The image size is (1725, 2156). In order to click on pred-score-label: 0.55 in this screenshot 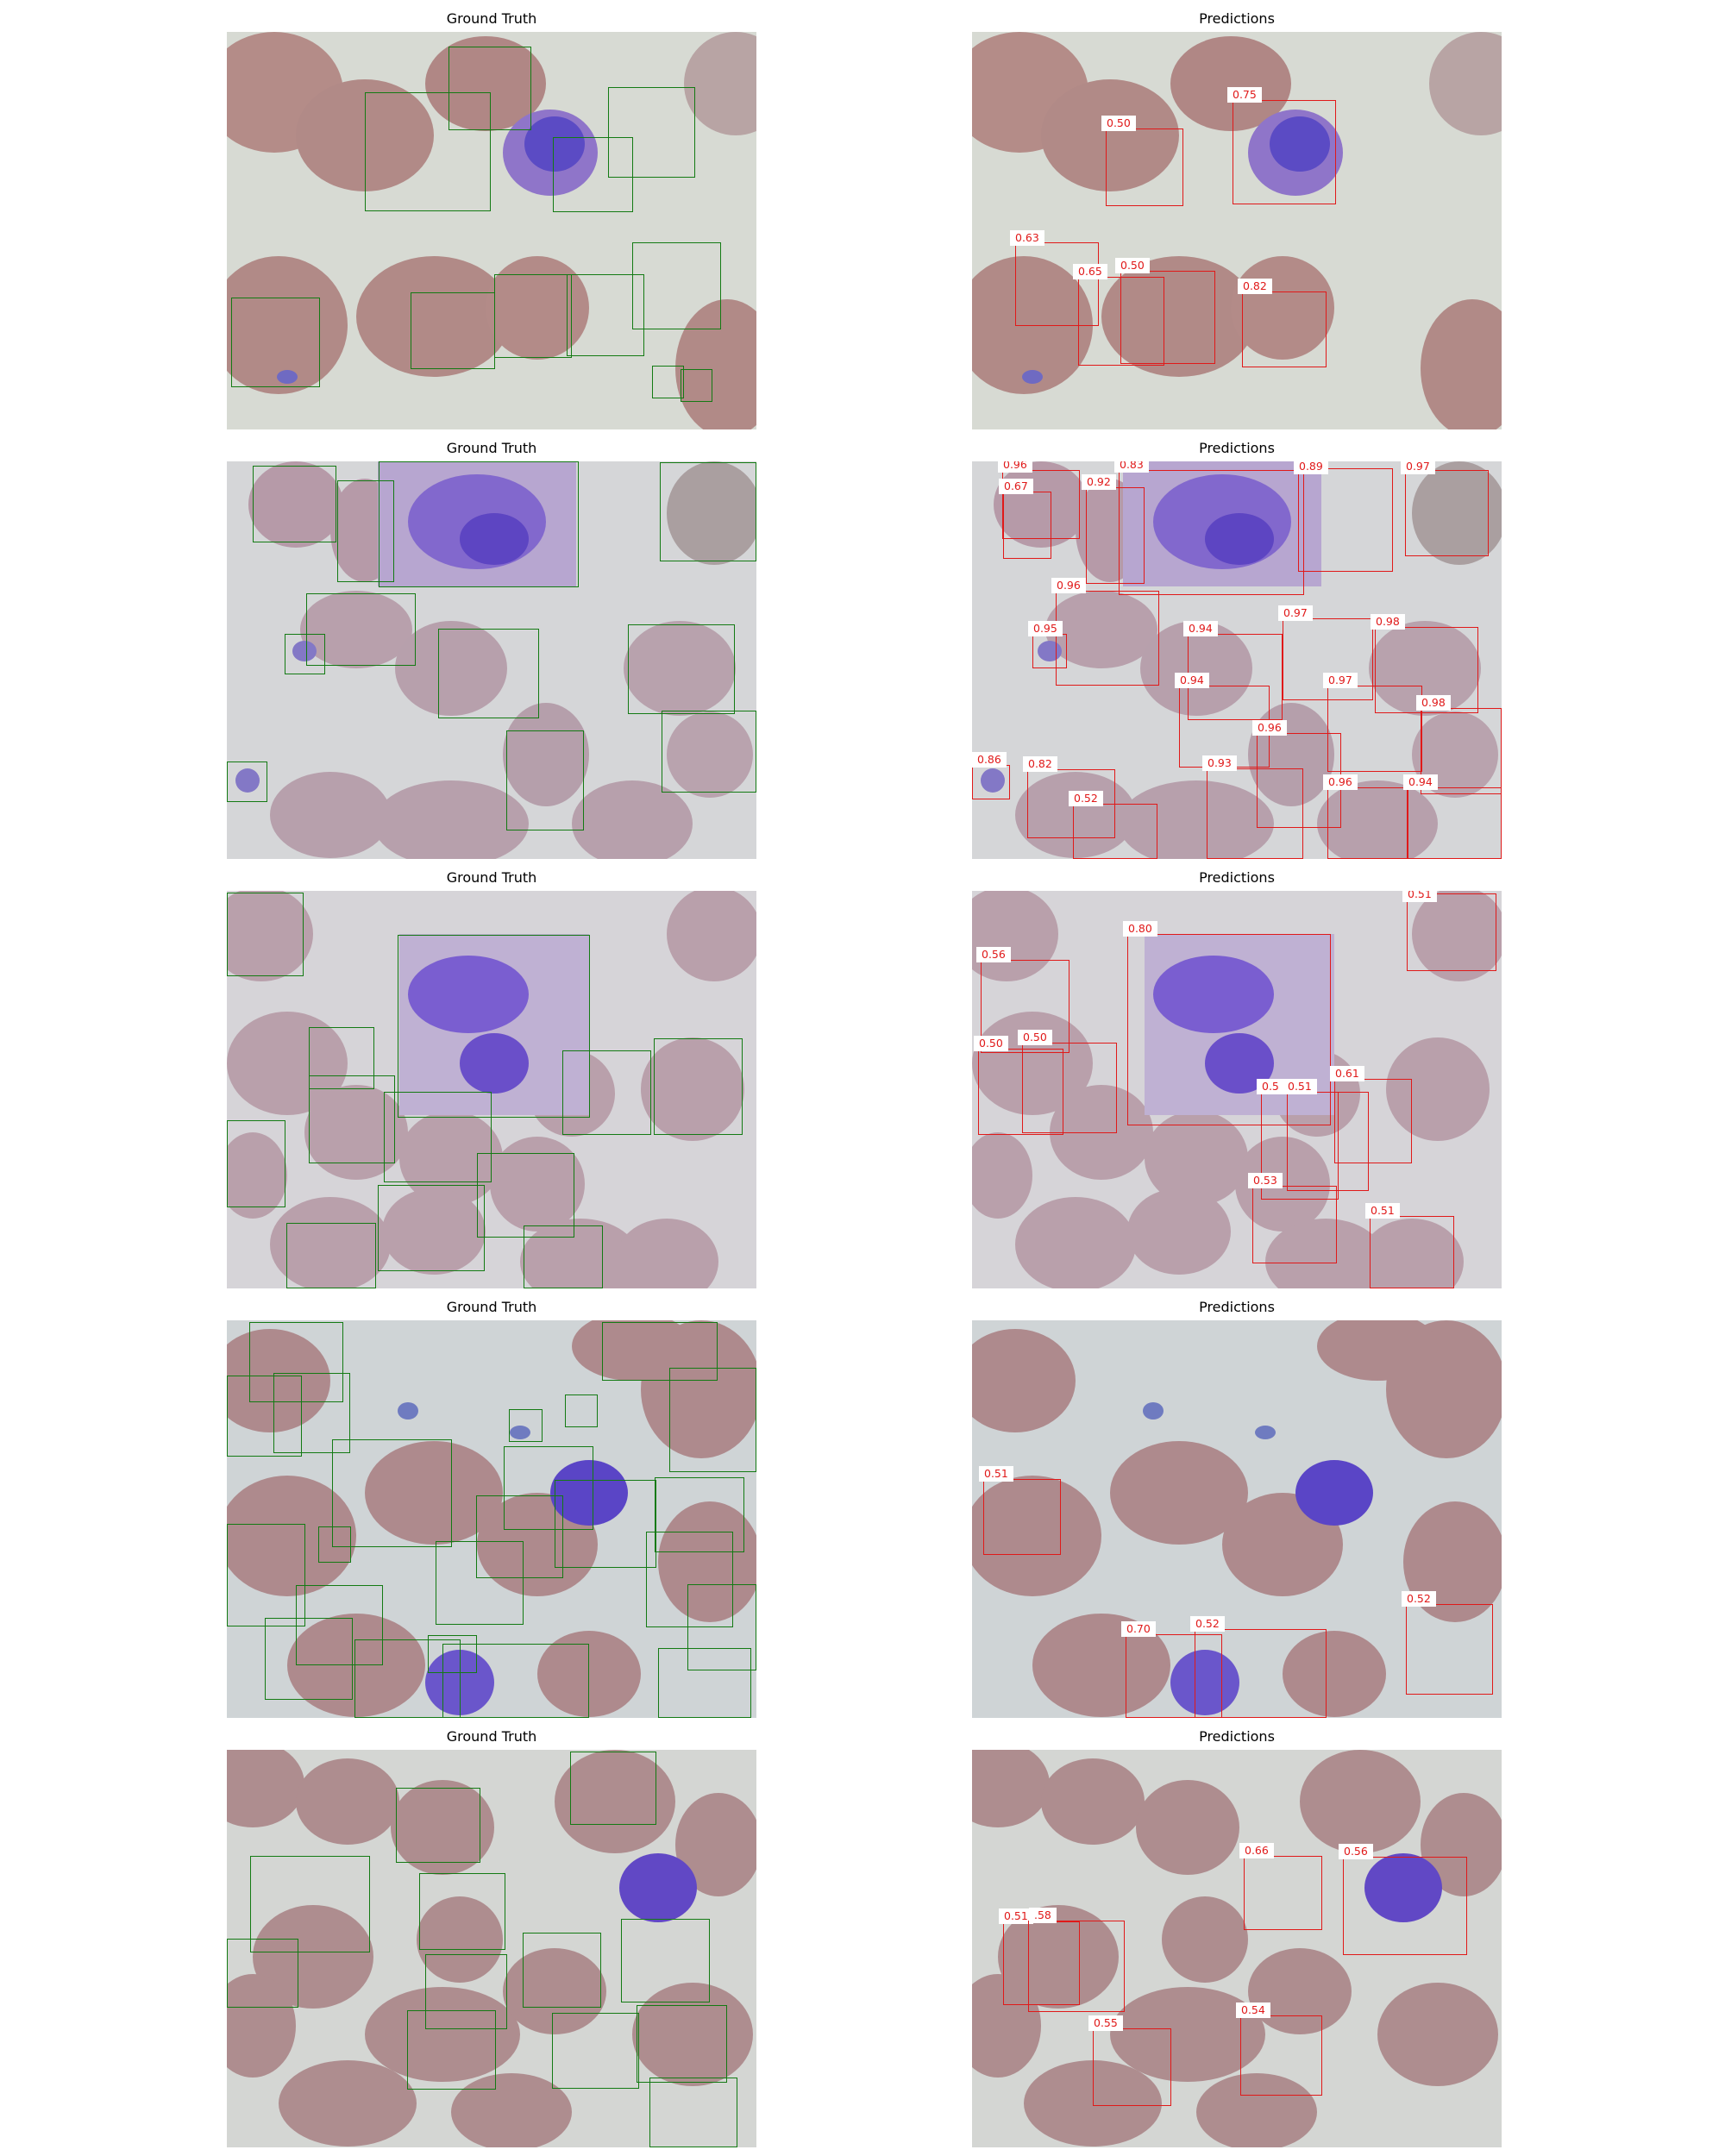, I will do `click(1106, 2023)`.